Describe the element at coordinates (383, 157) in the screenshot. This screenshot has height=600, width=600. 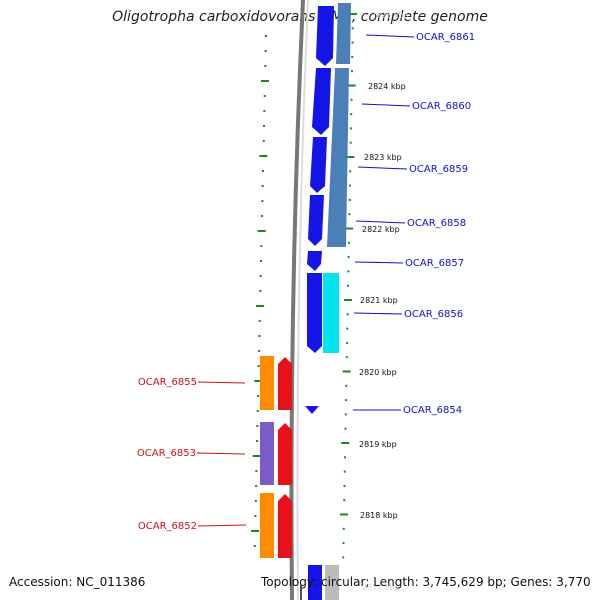
I see `scale-label: 2823 kbp` at that location.